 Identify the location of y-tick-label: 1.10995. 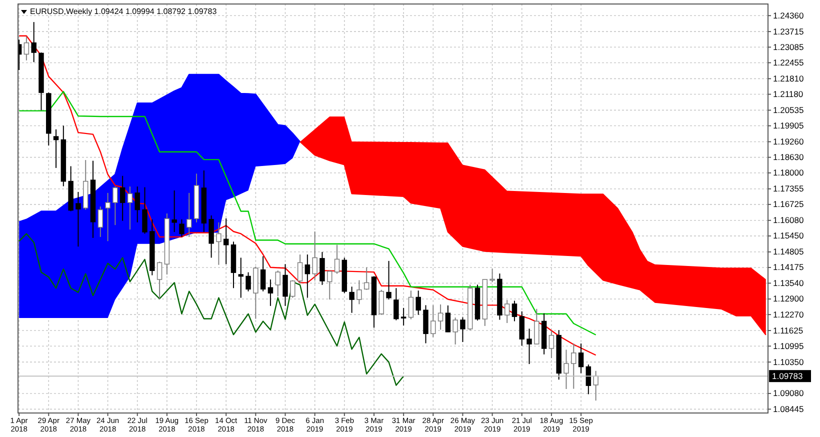
(788, 345).